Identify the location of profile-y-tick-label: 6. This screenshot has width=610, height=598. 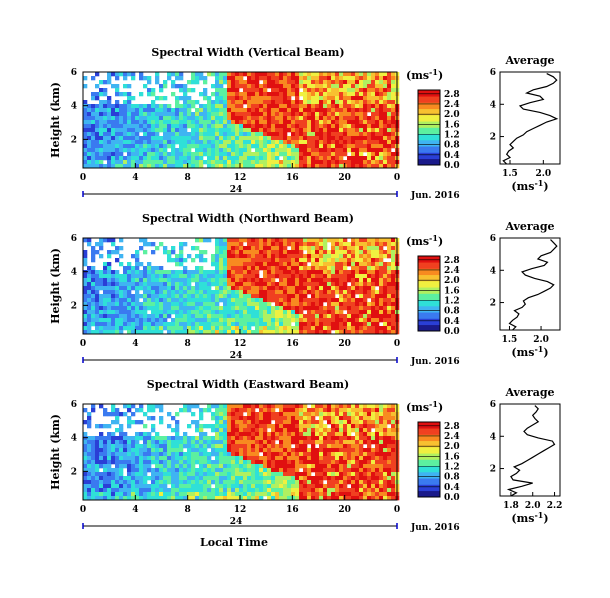
(493, 73).